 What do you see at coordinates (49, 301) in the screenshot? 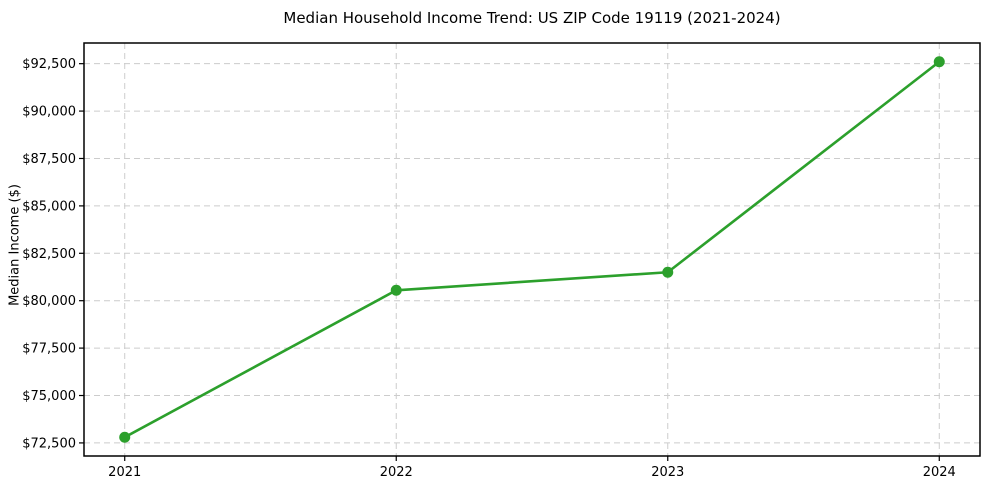
I see `y-tick-label: $80,000` at bounding box center [49, 301].